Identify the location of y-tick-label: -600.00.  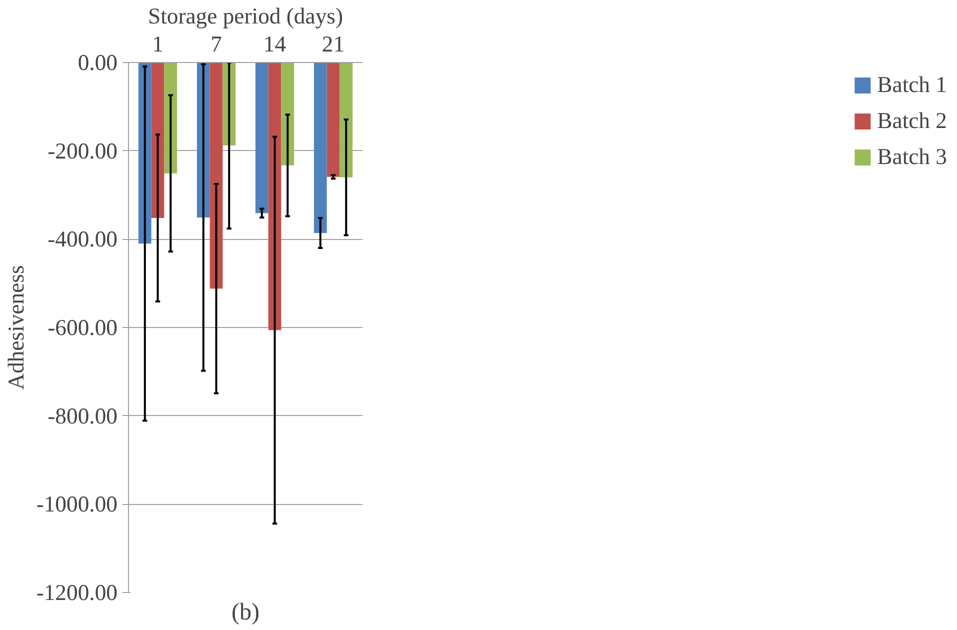
(83, 327).